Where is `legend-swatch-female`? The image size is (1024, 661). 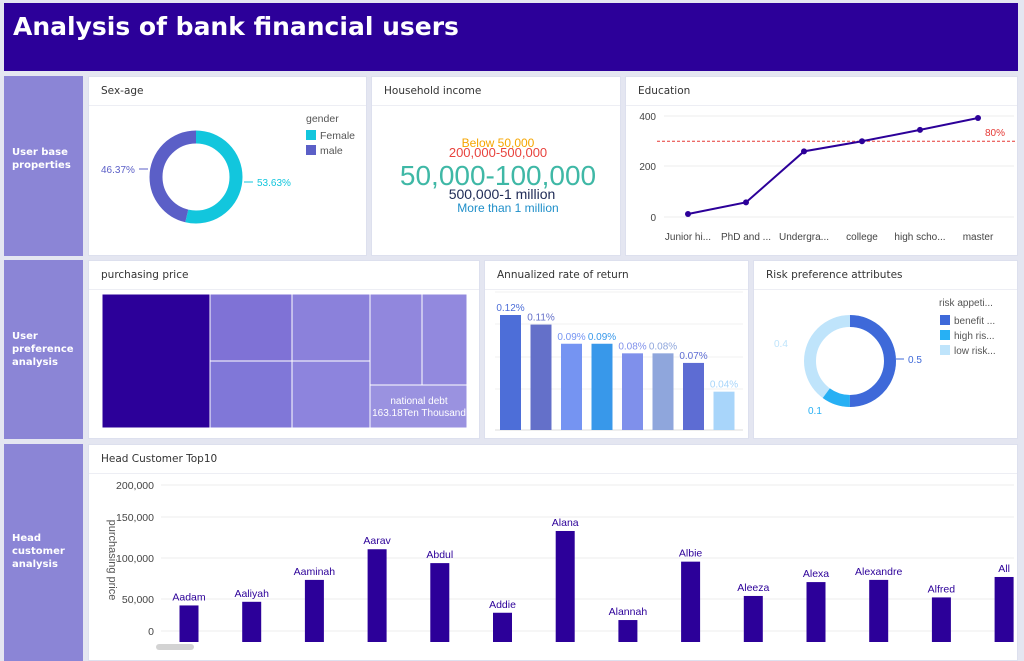 legend-swatch-female is located at coordinates (311, 135).